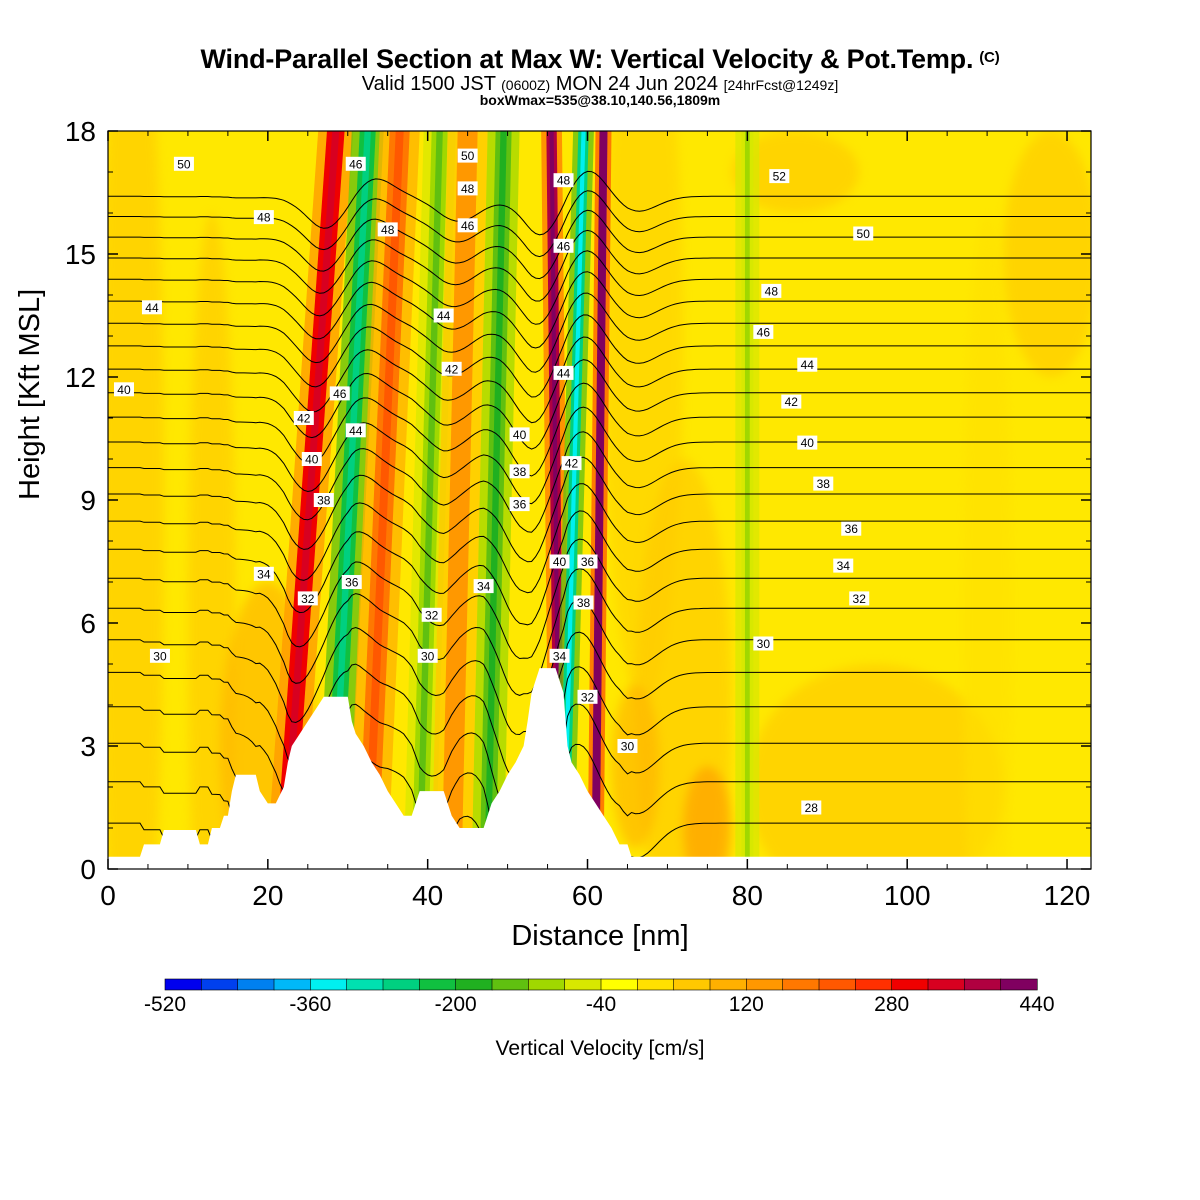  I want to click on colorbar-tick-label: 120, so click(746, 1004).